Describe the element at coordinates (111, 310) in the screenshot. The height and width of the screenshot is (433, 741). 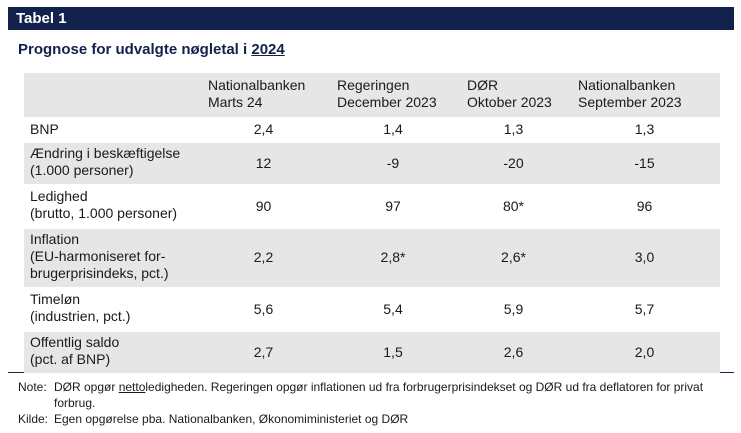
I see `row-label: Timeløn (industrien, pct.)` at that location.